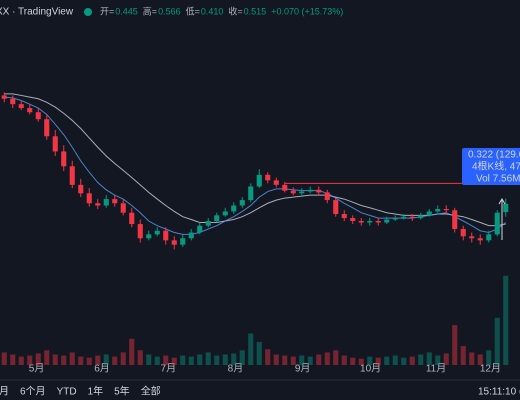 This screenshot has width=520, height=400. I want to click on range-button: 1年, so click(96, 391).